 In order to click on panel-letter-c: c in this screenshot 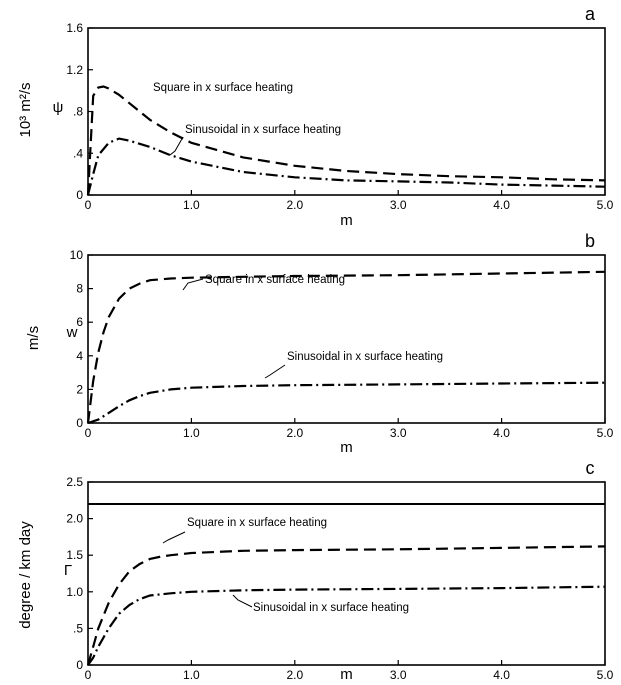, I will do `click(590, 468)`.